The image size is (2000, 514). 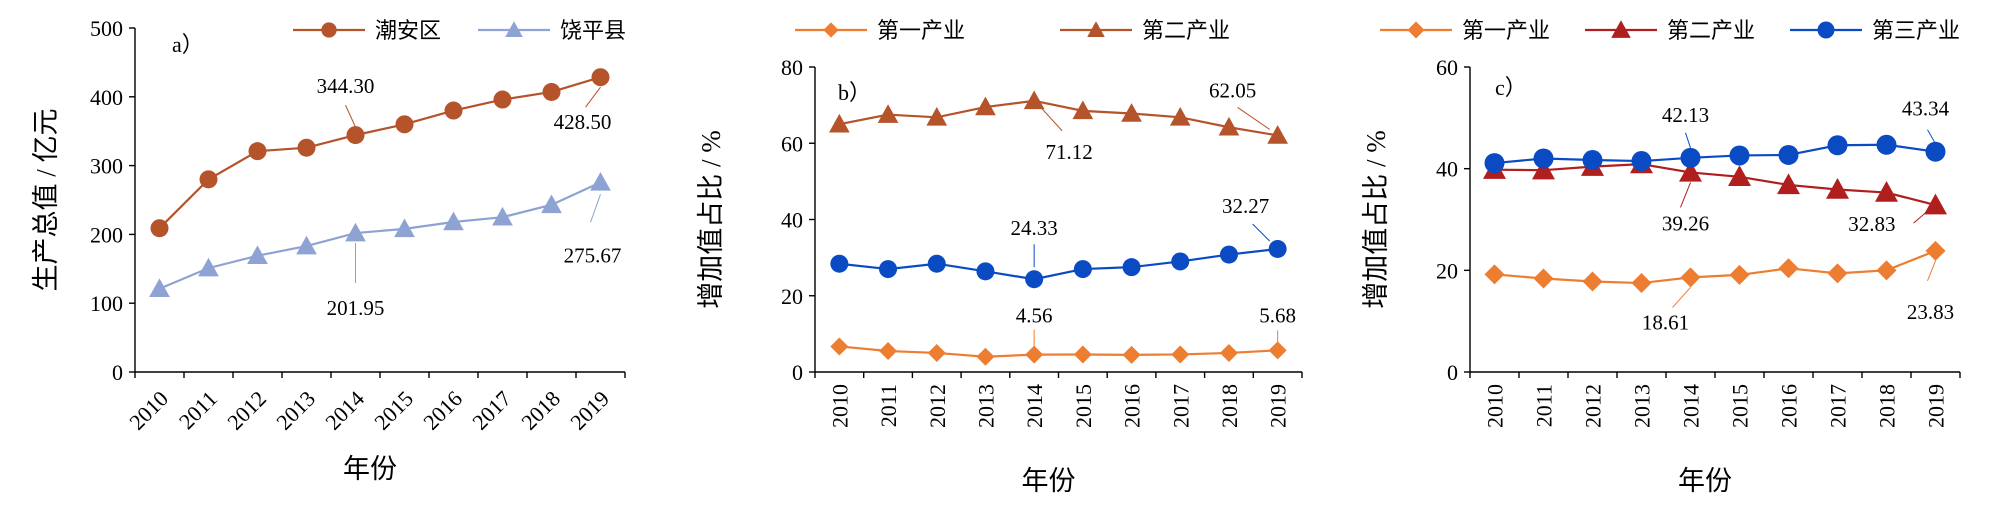 I want to click on y-tick-label: 300, so click(x=106, y=166).